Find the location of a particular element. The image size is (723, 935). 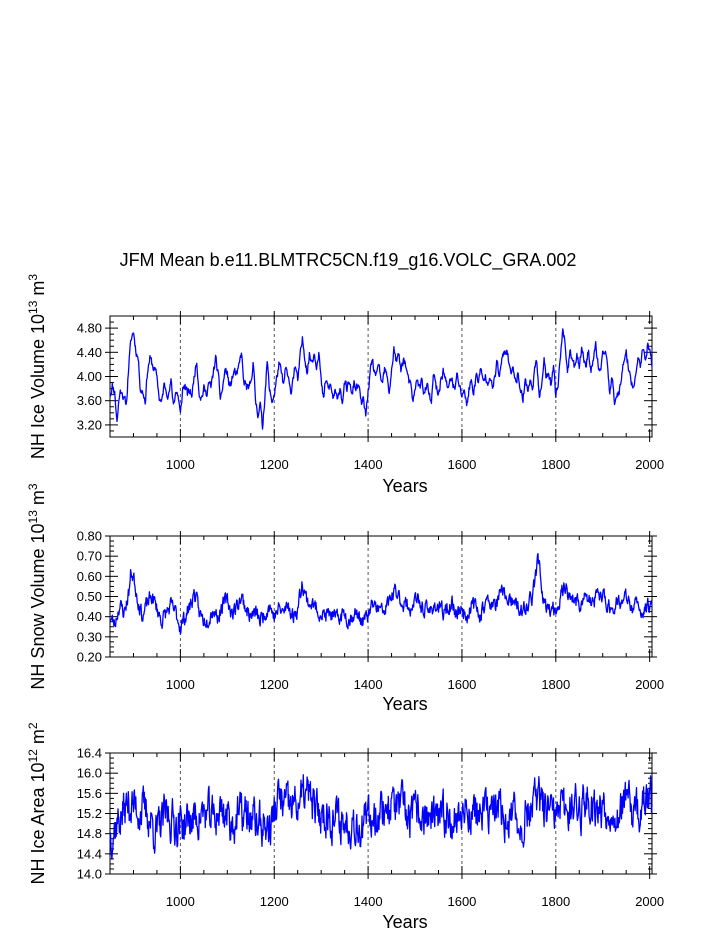

y-tick-label-0: 3.20 is located at coordinates (89, 424).